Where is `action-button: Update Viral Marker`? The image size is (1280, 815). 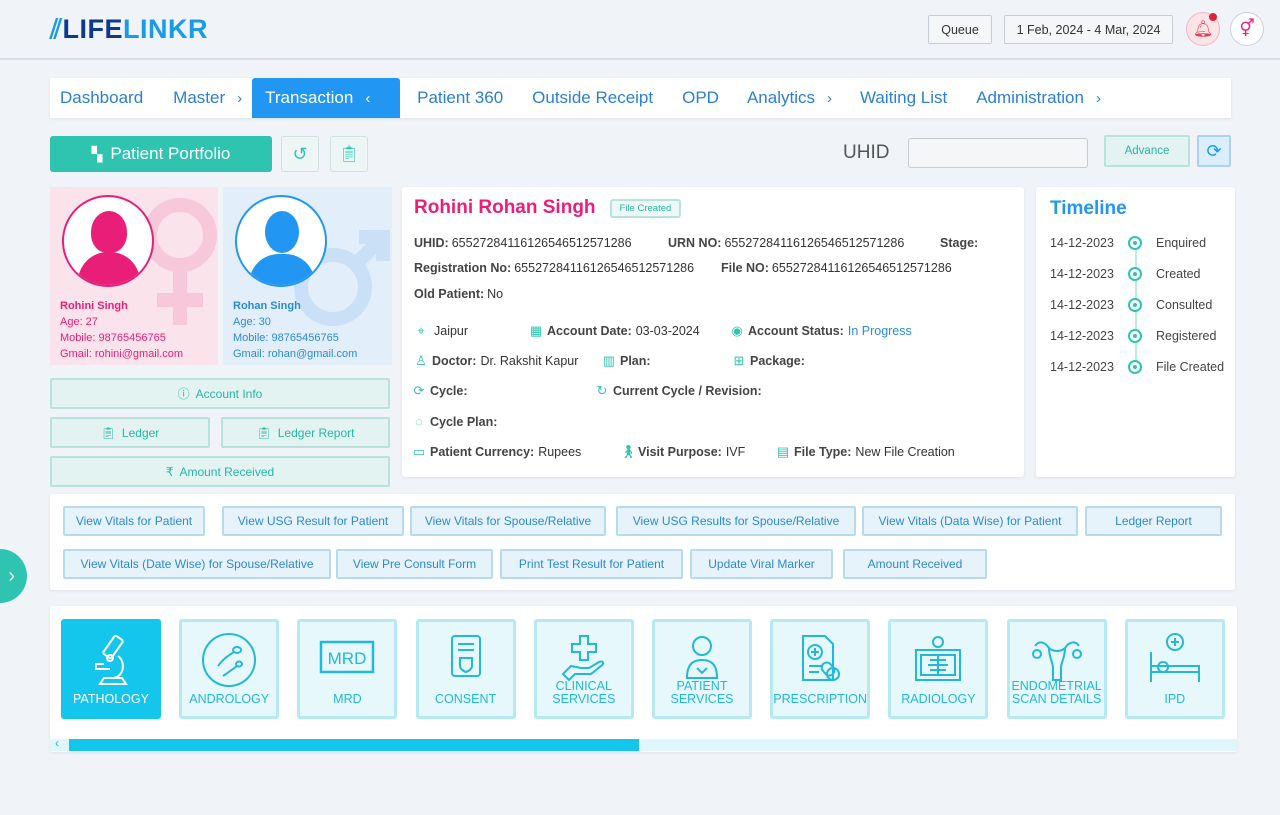 action-button: Update Viral Marker is located at coordinates (761, 564).